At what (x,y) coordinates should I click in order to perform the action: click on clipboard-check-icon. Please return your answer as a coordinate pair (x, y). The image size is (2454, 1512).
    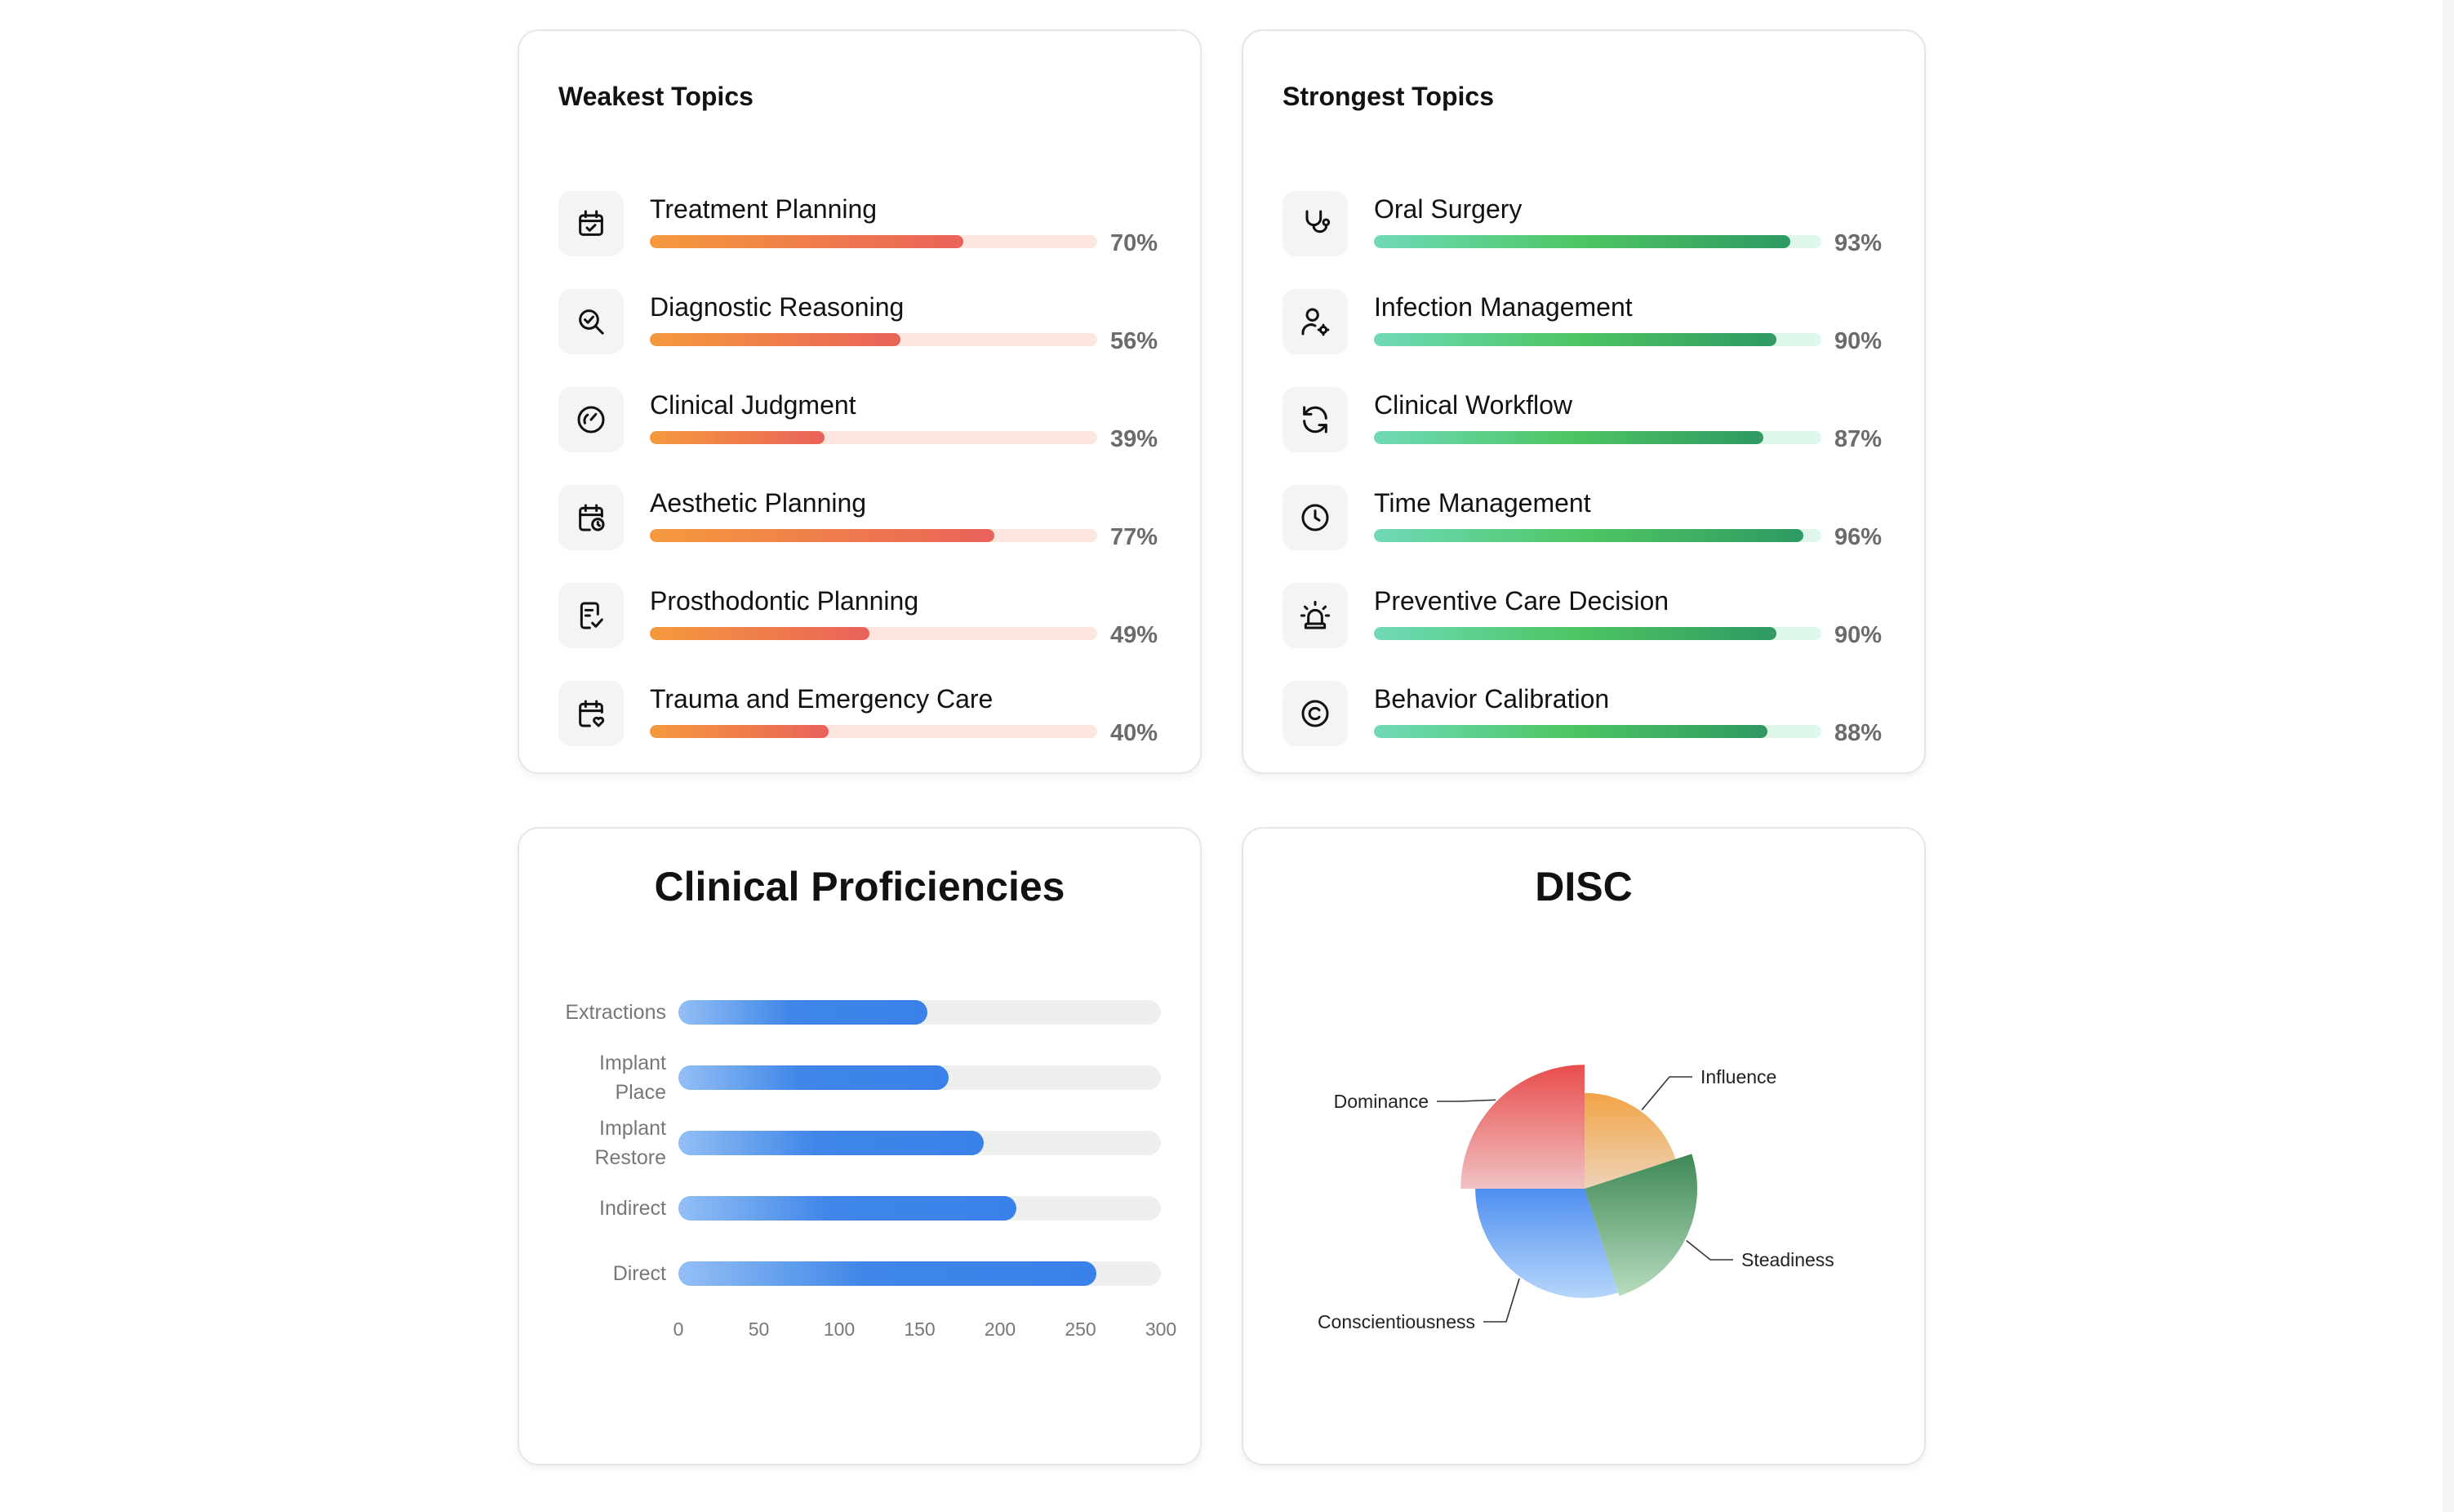
    Looking at the image, I should click on (591, 615).